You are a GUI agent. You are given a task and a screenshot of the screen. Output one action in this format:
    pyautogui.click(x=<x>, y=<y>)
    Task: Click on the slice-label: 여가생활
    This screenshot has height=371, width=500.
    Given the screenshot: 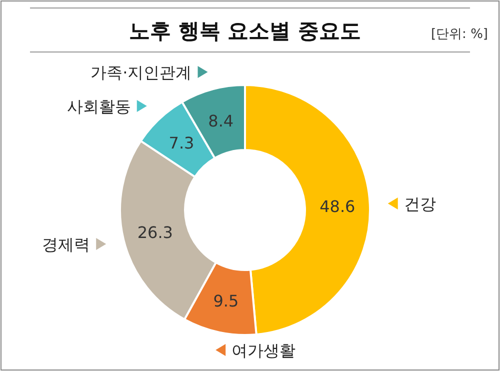 What is the action you would take?
    pyautogui.click(x=264, y=350)
    